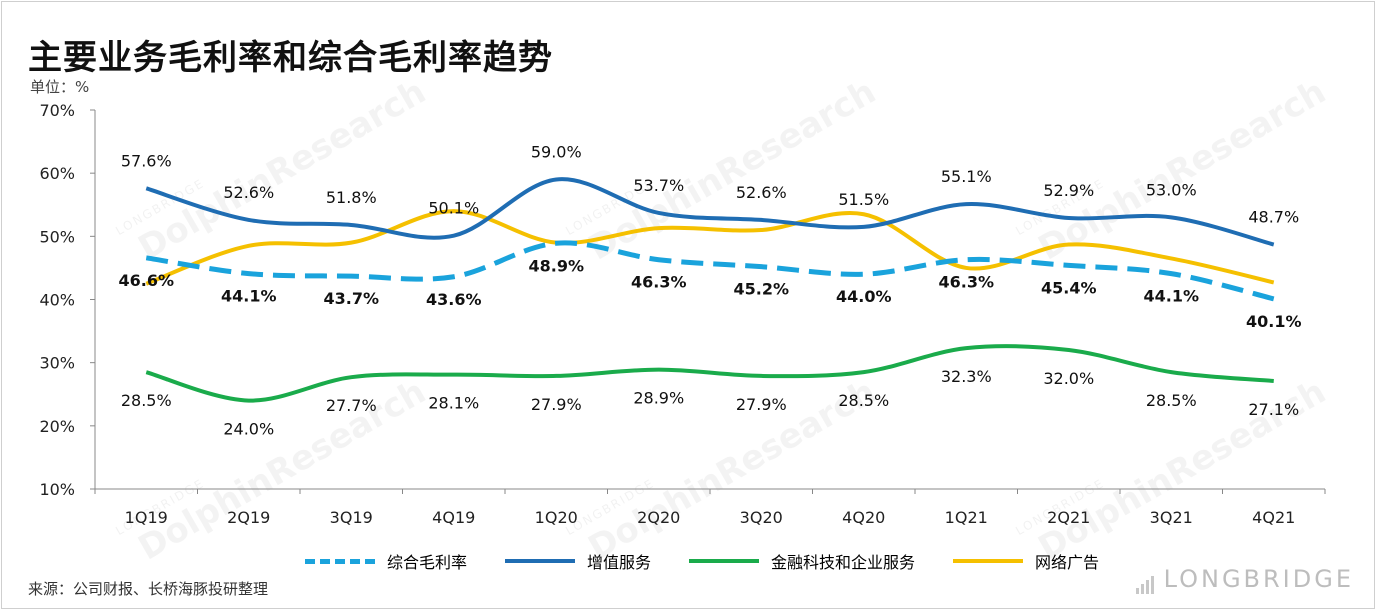 This screenshot has width=1376, height=610. What do you see at coordinates (761, 517) in the screenshot?
I see `x-tick-label: 3Q20` at bounding box center [761, 517].